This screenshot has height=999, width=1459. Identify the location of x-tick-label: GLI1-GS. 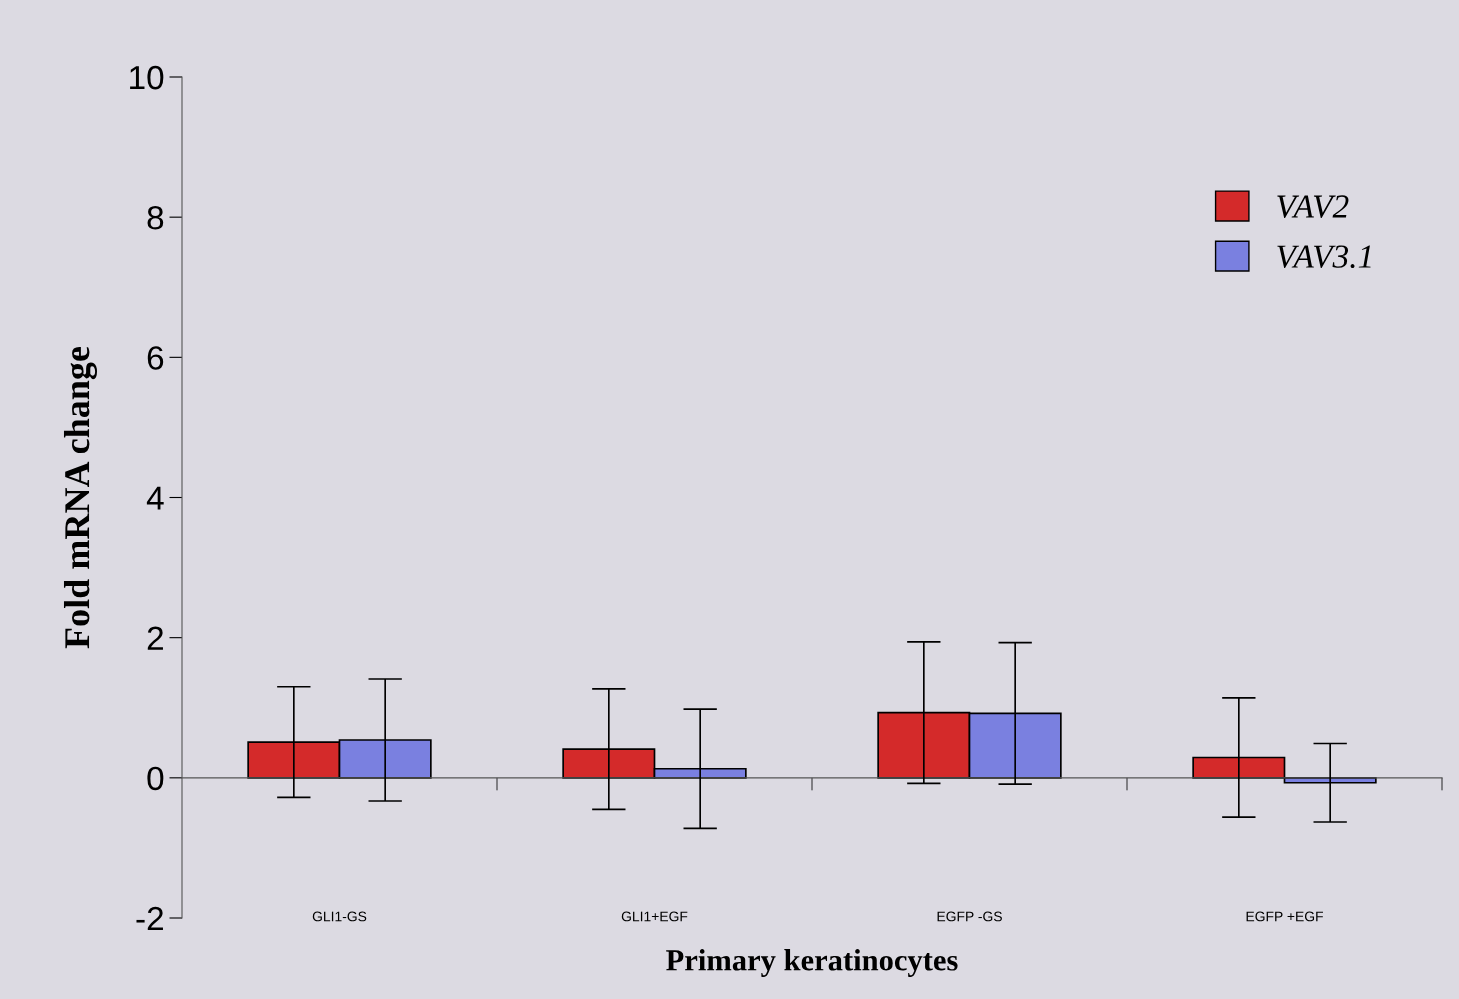
(339, 916).